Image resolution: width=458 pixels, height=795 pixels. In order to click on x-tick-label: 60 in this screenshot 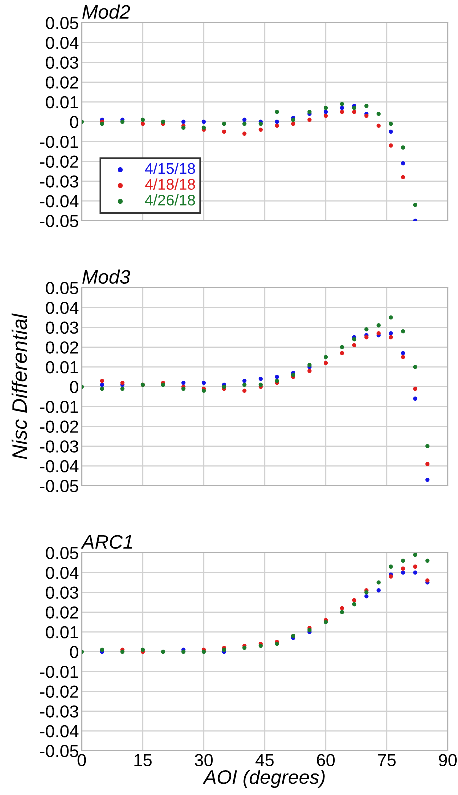, I will do `click(326, 760)`.